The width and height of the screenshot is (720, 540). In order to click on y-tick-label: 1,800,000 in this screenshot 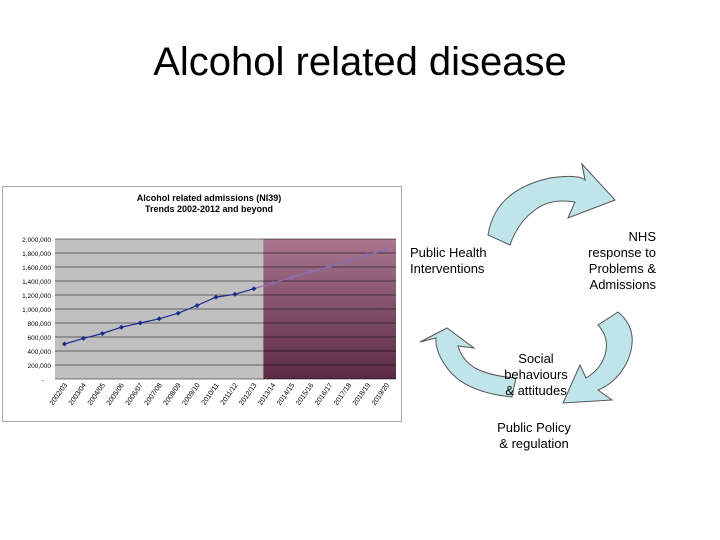, I will do `click(36, 254)`.